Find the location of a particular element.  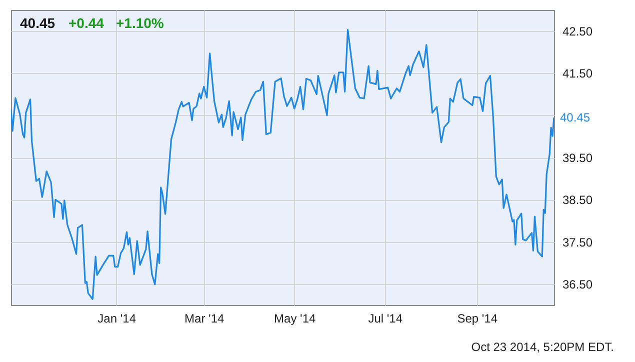

x-tick-label: Jan '14 is located at coordinates (117, 319).